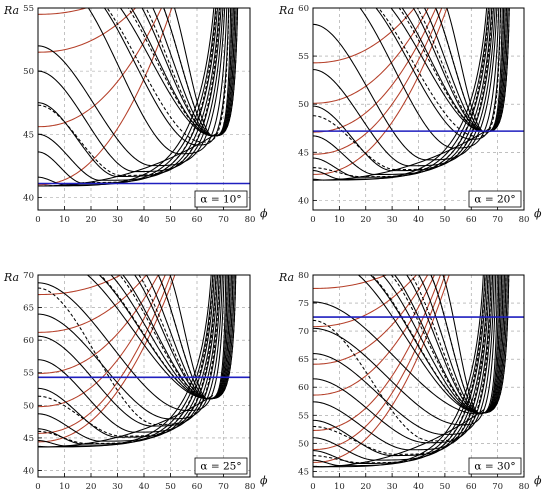 The image size is (550, 501). Describe the element at coordinates (28, 374) in the screenshot. I see `y-tick-label: 55` at that location.